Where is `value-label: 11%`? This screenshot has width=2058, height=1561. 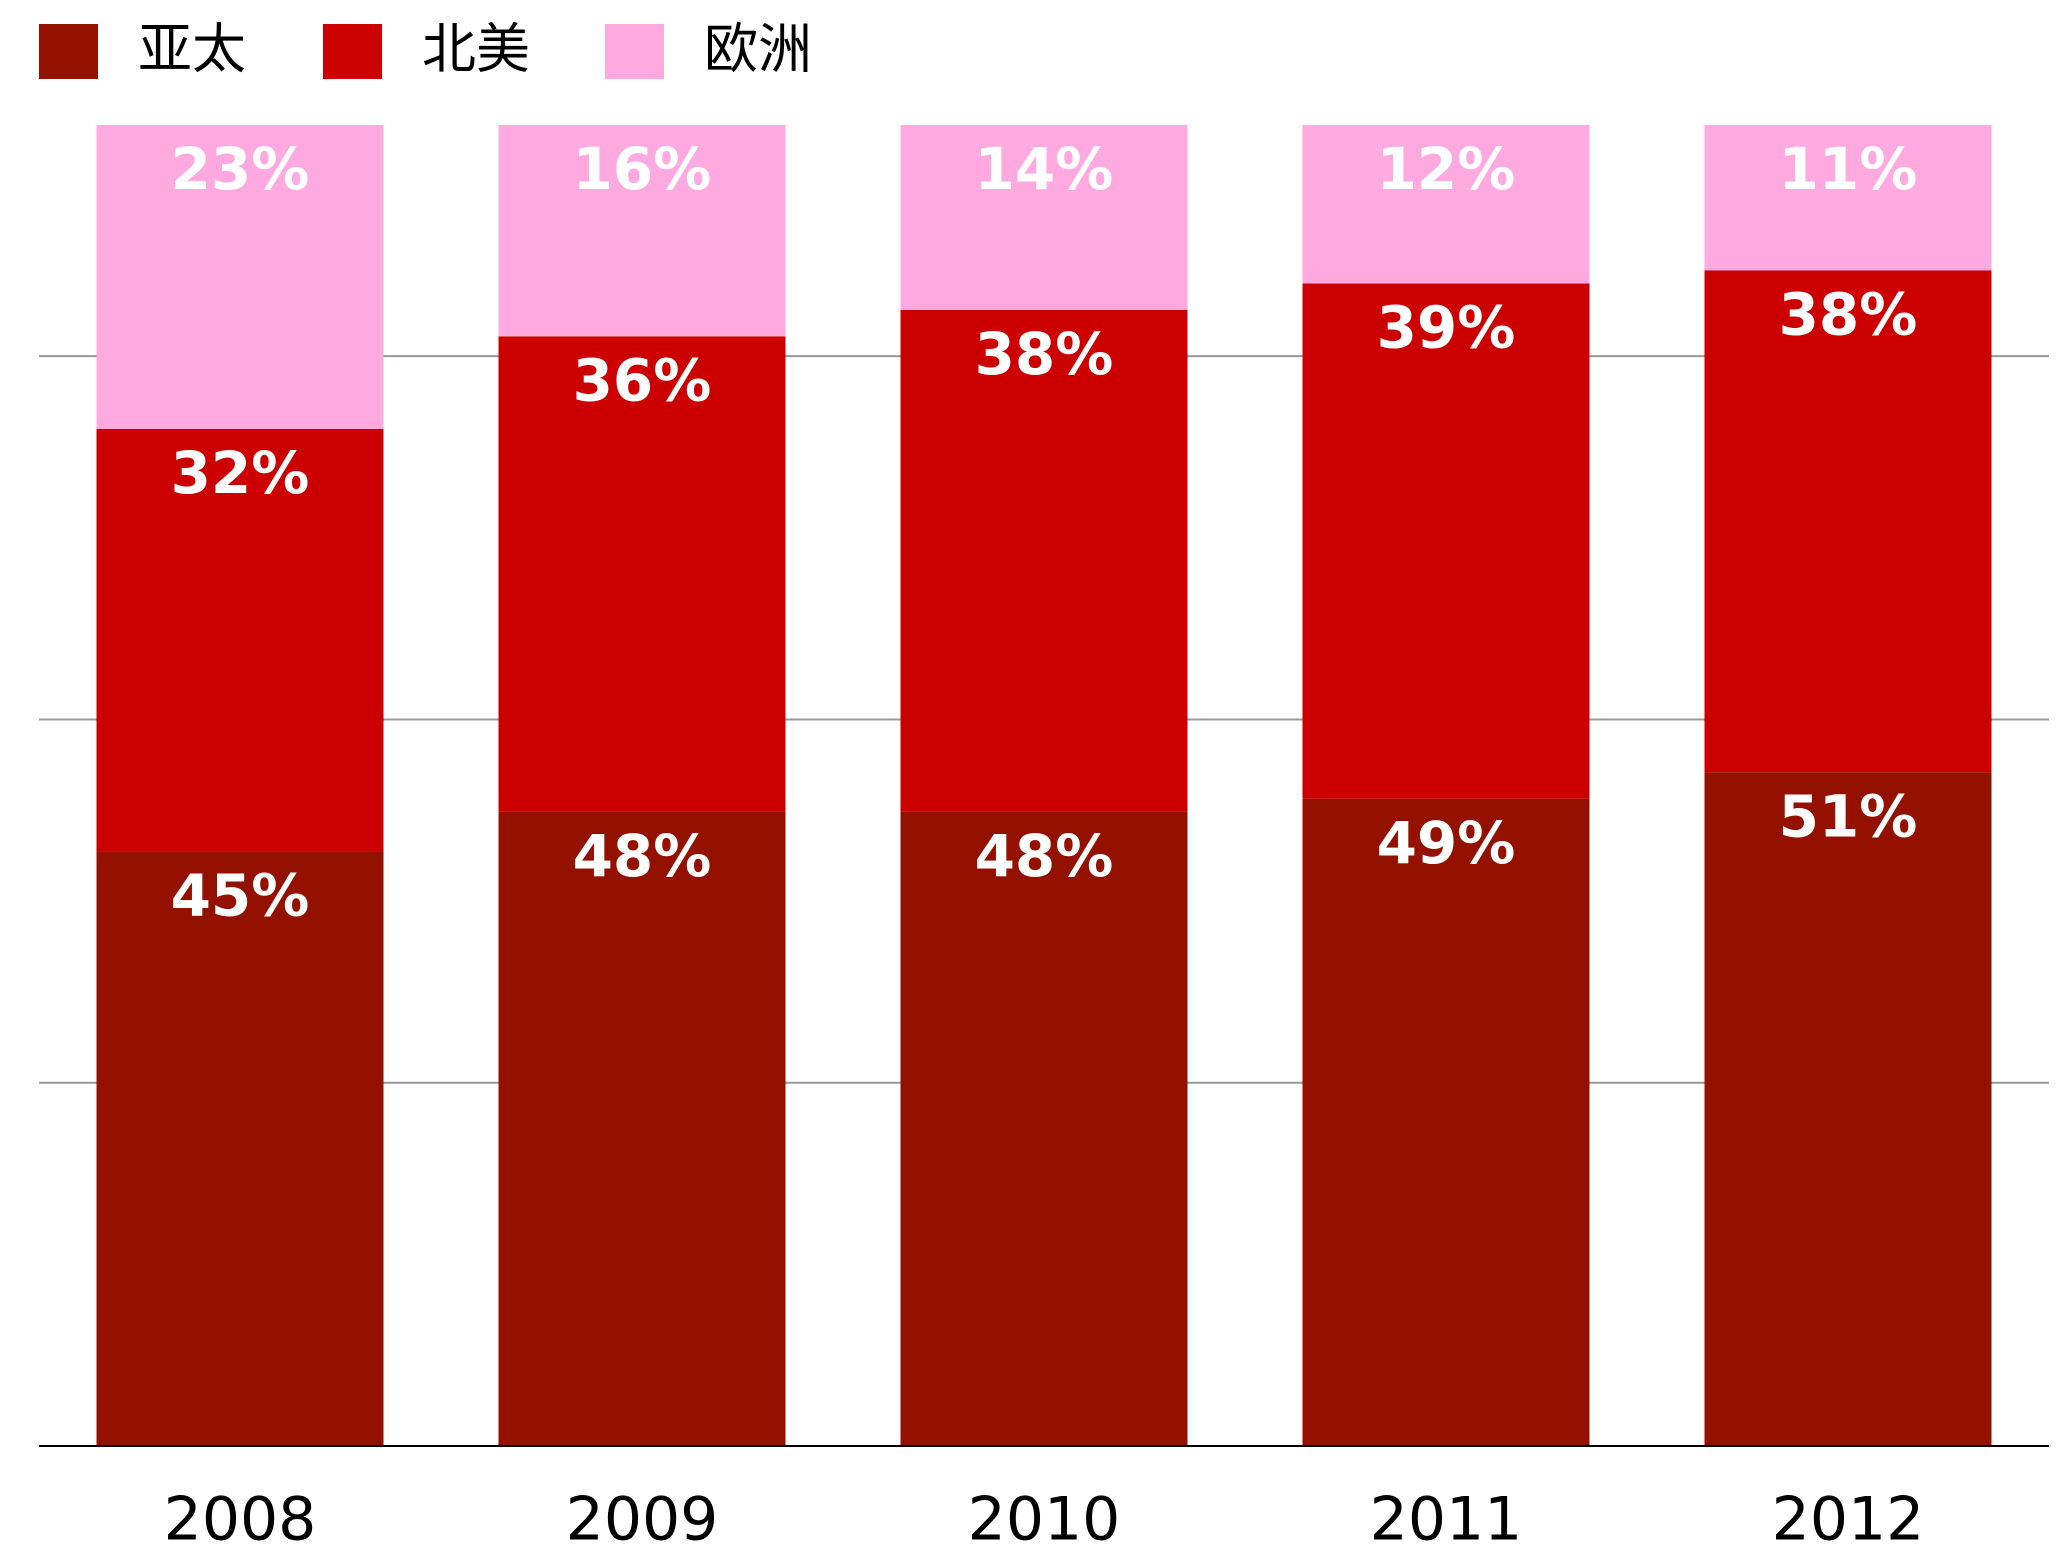
value-label: 11% is located at coordinates (1848, 169).